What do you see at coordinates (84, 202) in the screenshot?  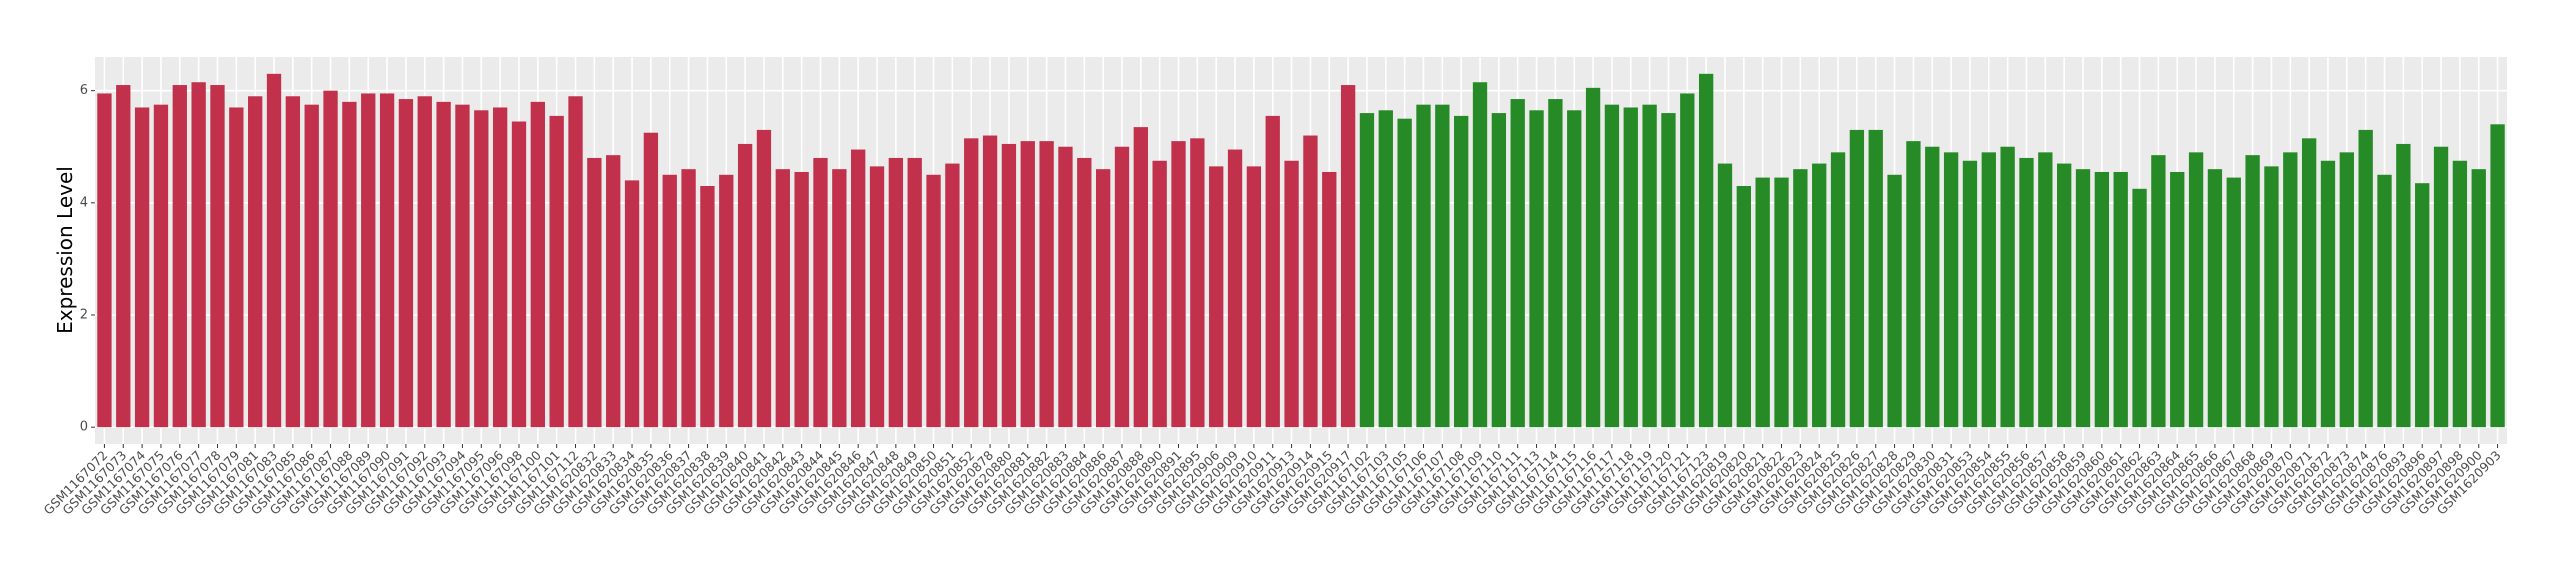 I see `y-tick-label: 4` at bounding box center [84, 202].